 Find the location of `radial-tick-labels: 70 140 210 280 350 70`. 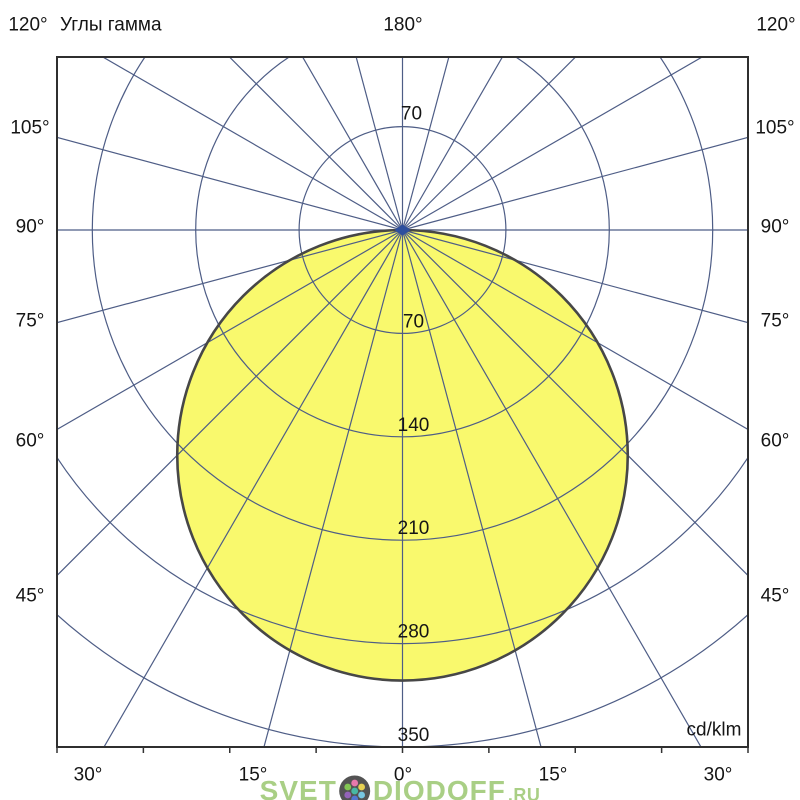

radial-tick-labels: 70 140 210 280 350 70 is located at coordinates (414, 425).